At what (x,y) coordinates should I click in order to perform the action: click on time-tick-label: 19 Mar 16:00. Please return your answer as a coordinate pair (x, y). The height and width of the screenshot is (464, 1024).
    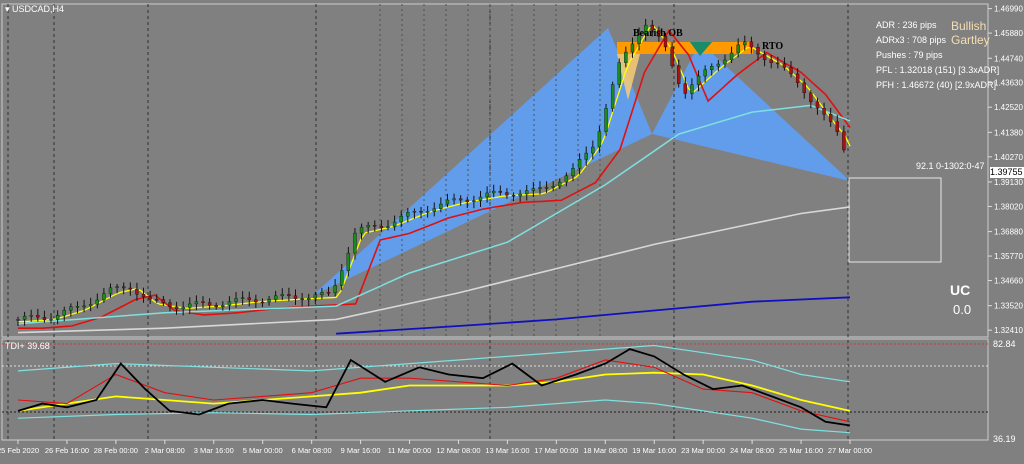
    Looking at the image, I should click on (654, 450).